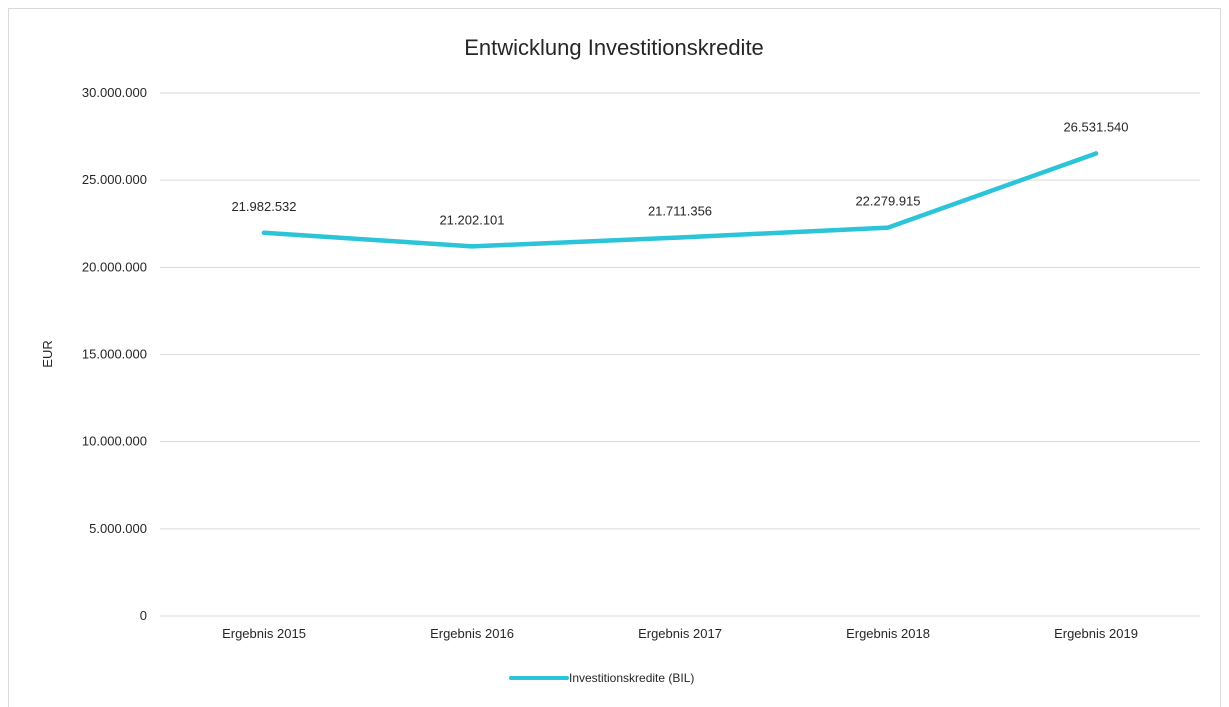  Describe the element at coordinates (264, 633) in the screenshot. I see `x-tick-label: Ergebnis 2015` at that location.